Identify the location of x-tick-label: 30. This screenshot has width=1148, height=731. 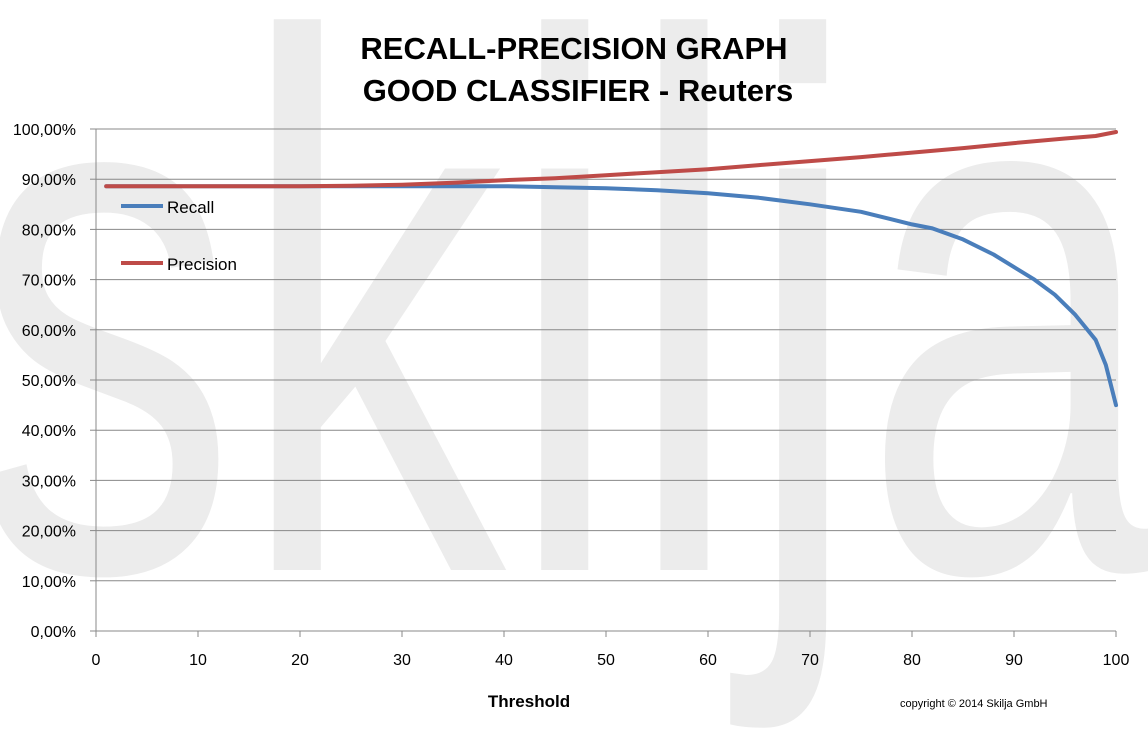
(402, 660).